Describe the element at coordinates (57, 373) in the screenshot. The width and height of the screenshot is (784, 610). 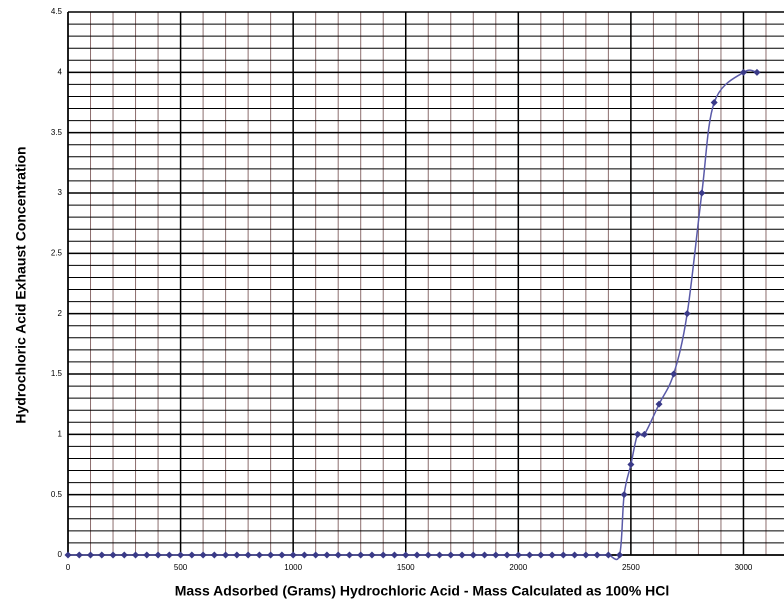
I see `y-tick-label: 1.5` at that location.